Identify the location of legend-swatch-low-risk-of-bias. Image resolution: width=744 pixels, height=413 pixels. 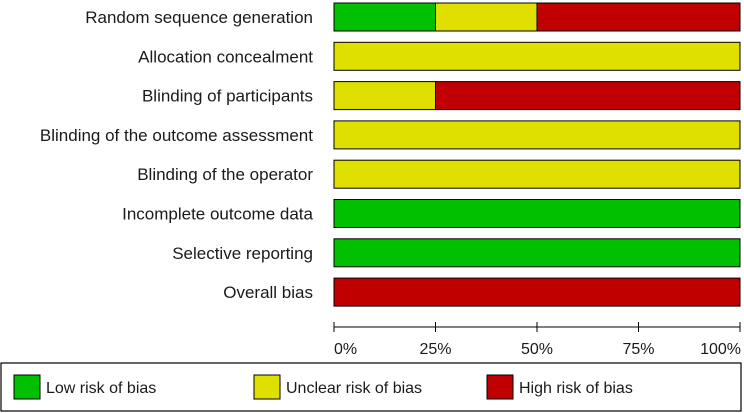
(27, 387).